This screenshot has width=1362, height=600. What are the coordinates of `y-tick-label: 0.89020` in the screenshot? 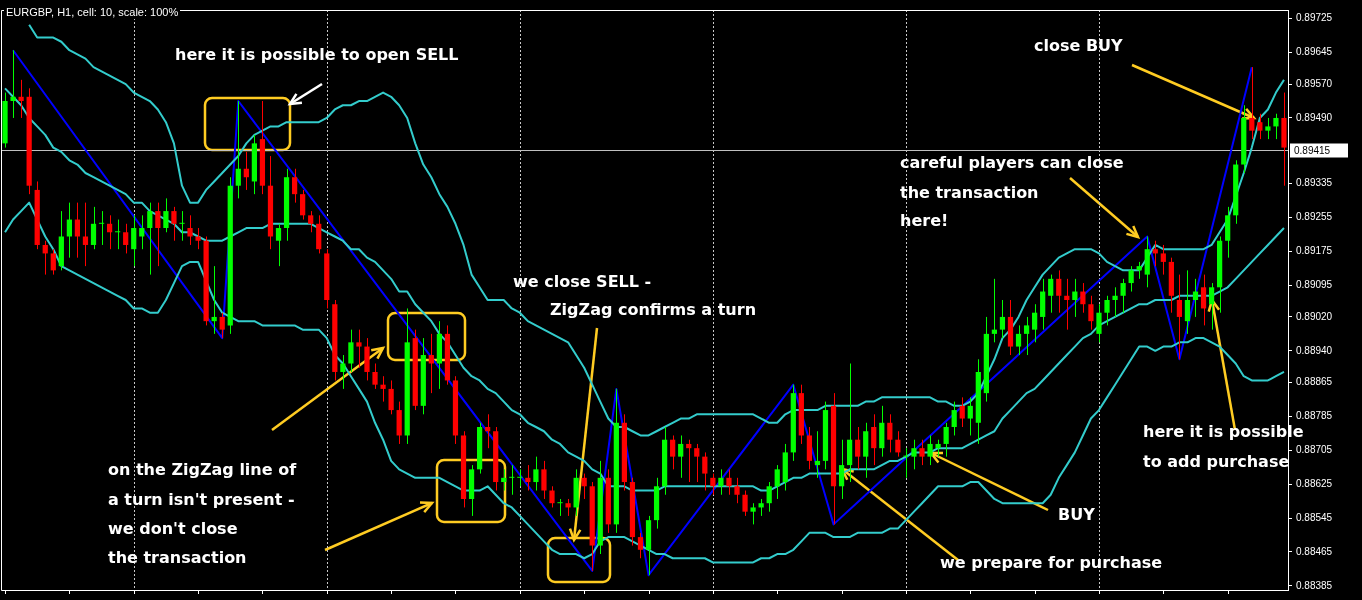 It's located at (1314, 316).